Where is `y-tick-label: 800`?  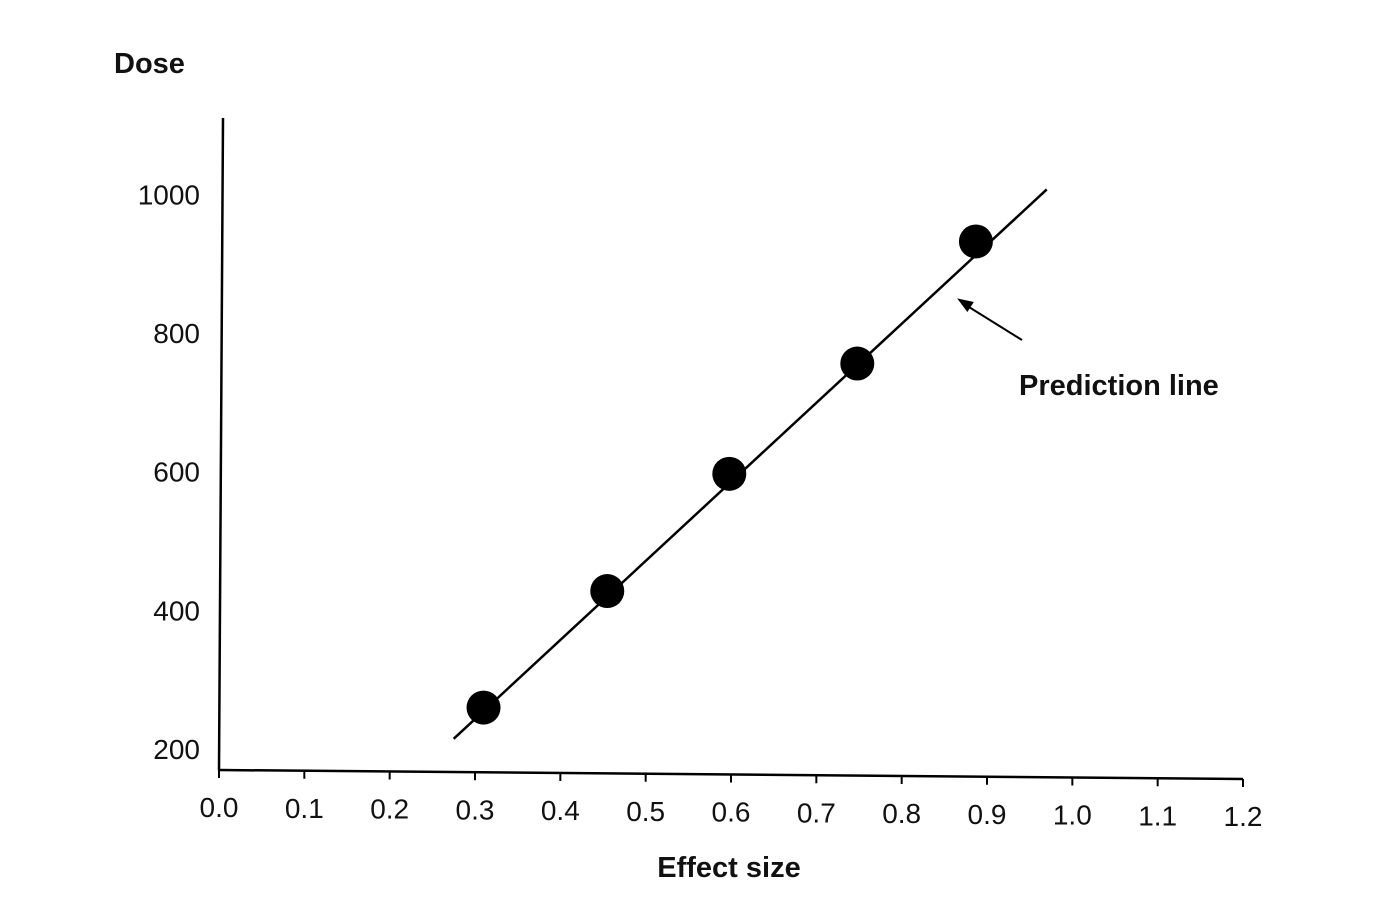 y-tick-label: 800 is located at coordinates (176, 333).